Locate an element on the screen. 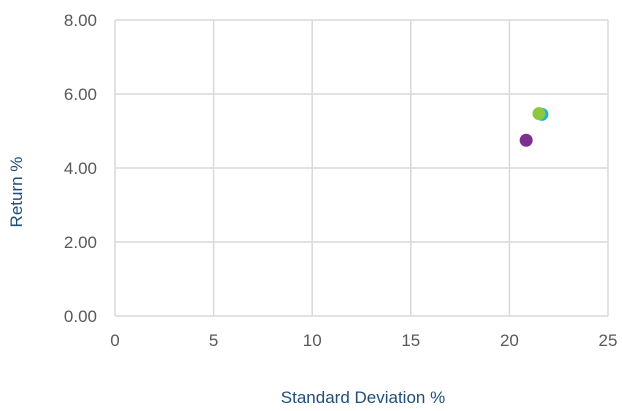 The height and width of the screenshot is (411, 622). x-tick-label: 10 is located at coordinates (312, 340).